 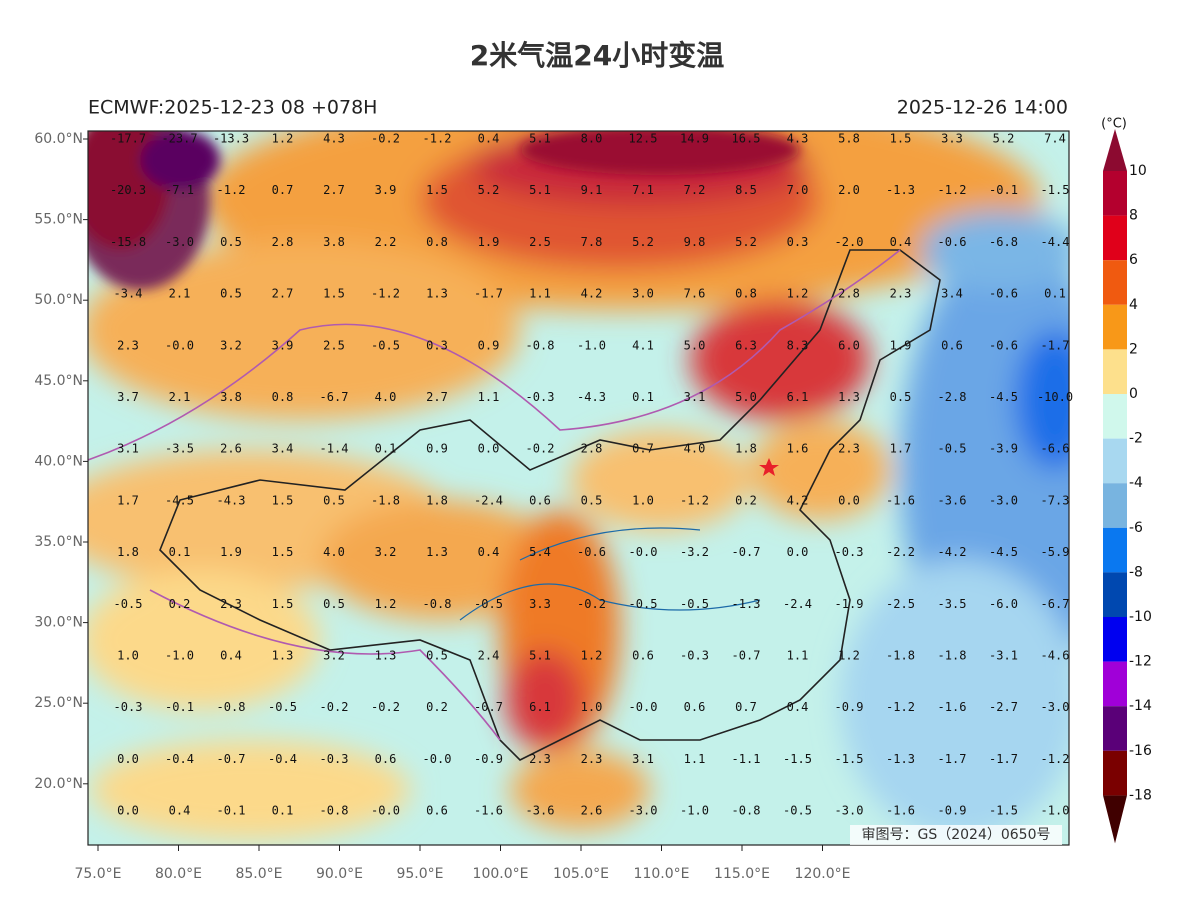 What do you see at coordinates (982, 108) in the screenshot?
I see `valid-time: 2025-12-26 14:00` at bounding box center [982, 108].